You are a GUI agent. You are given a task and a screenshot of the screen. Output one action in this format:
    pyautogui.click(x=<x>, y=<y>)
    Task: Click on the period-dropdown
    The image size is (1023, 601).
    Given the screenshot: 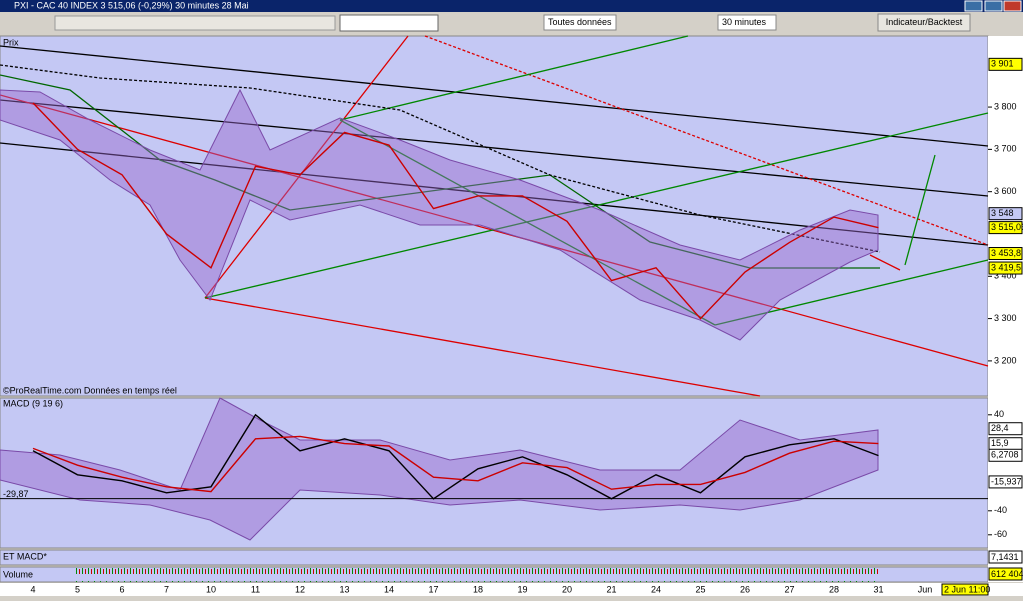 What is the action you would take?
    pyautogui.click(x=747, y=22)
    